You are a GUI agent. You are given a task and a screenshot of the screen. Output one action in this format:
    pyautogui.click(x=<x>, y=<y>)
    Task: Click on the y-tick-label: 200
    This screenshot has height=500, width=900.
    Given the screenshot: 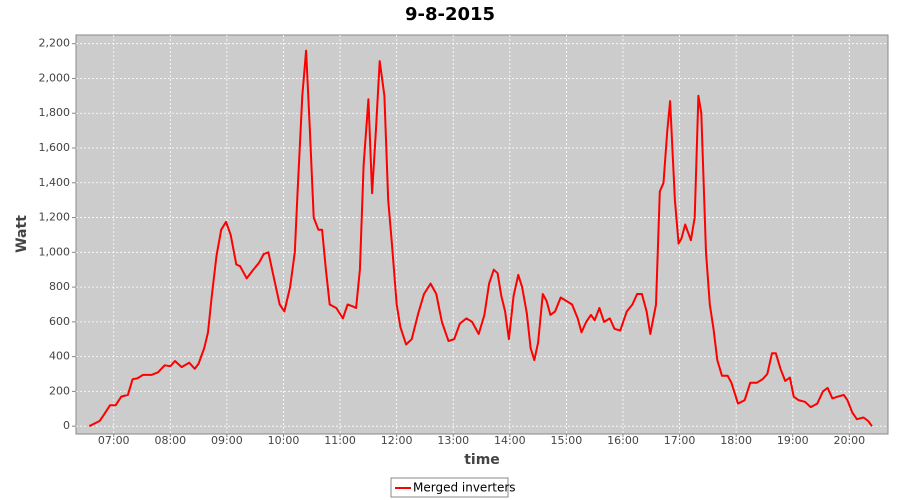 What is the action you would take?
    pyautogui.click(x=59, y=390)
    